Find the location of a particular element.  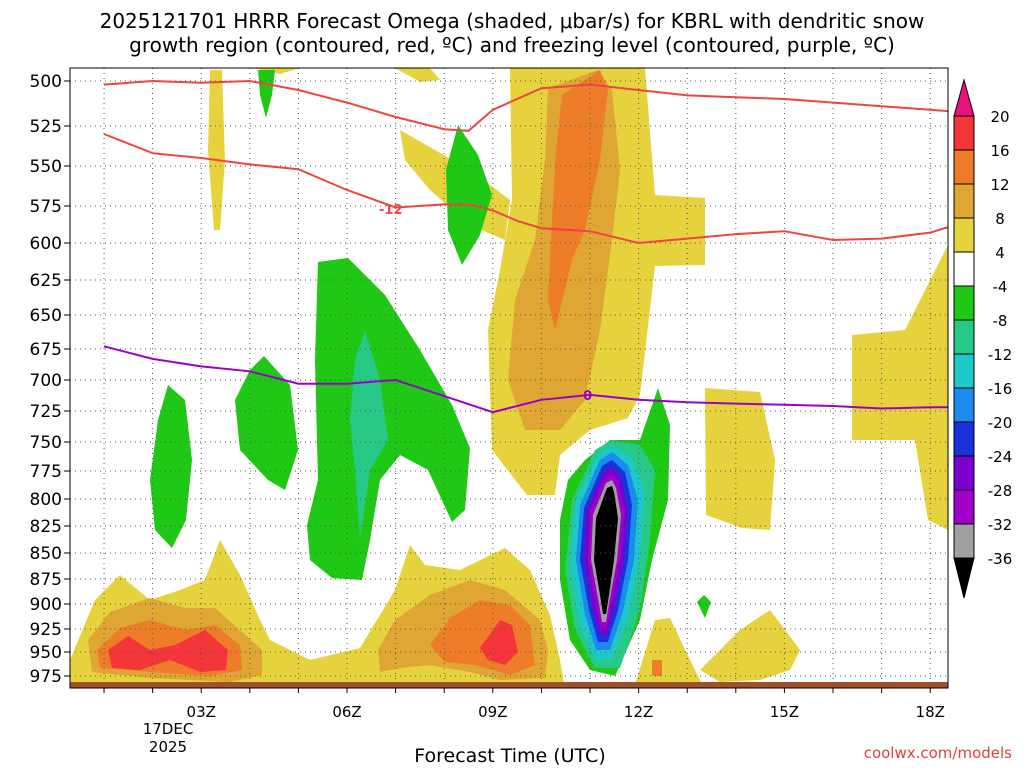

colorbar-label: -28 is located at coordinates (1000, 491).